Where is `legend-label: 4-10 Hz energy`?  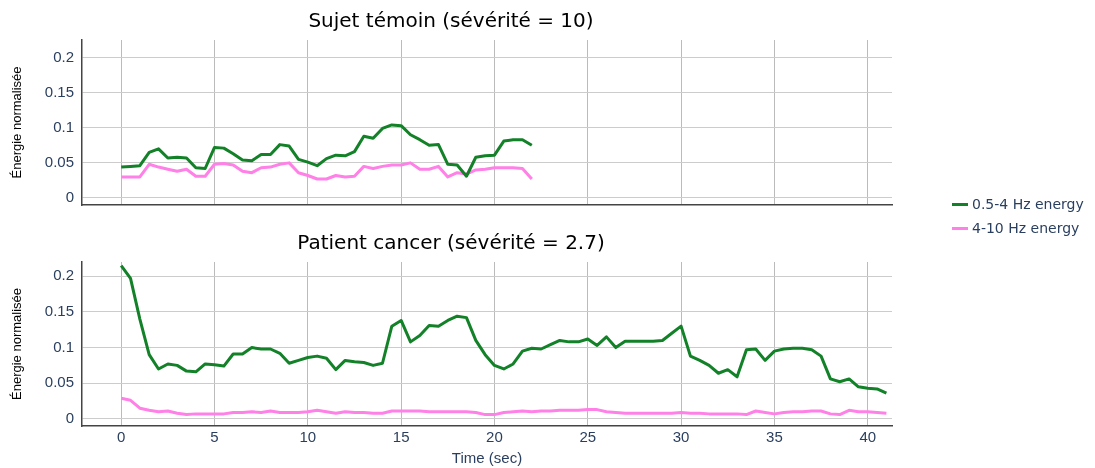 legend-label: 4-10 Hz energy is located at coordinates (1026, 228).